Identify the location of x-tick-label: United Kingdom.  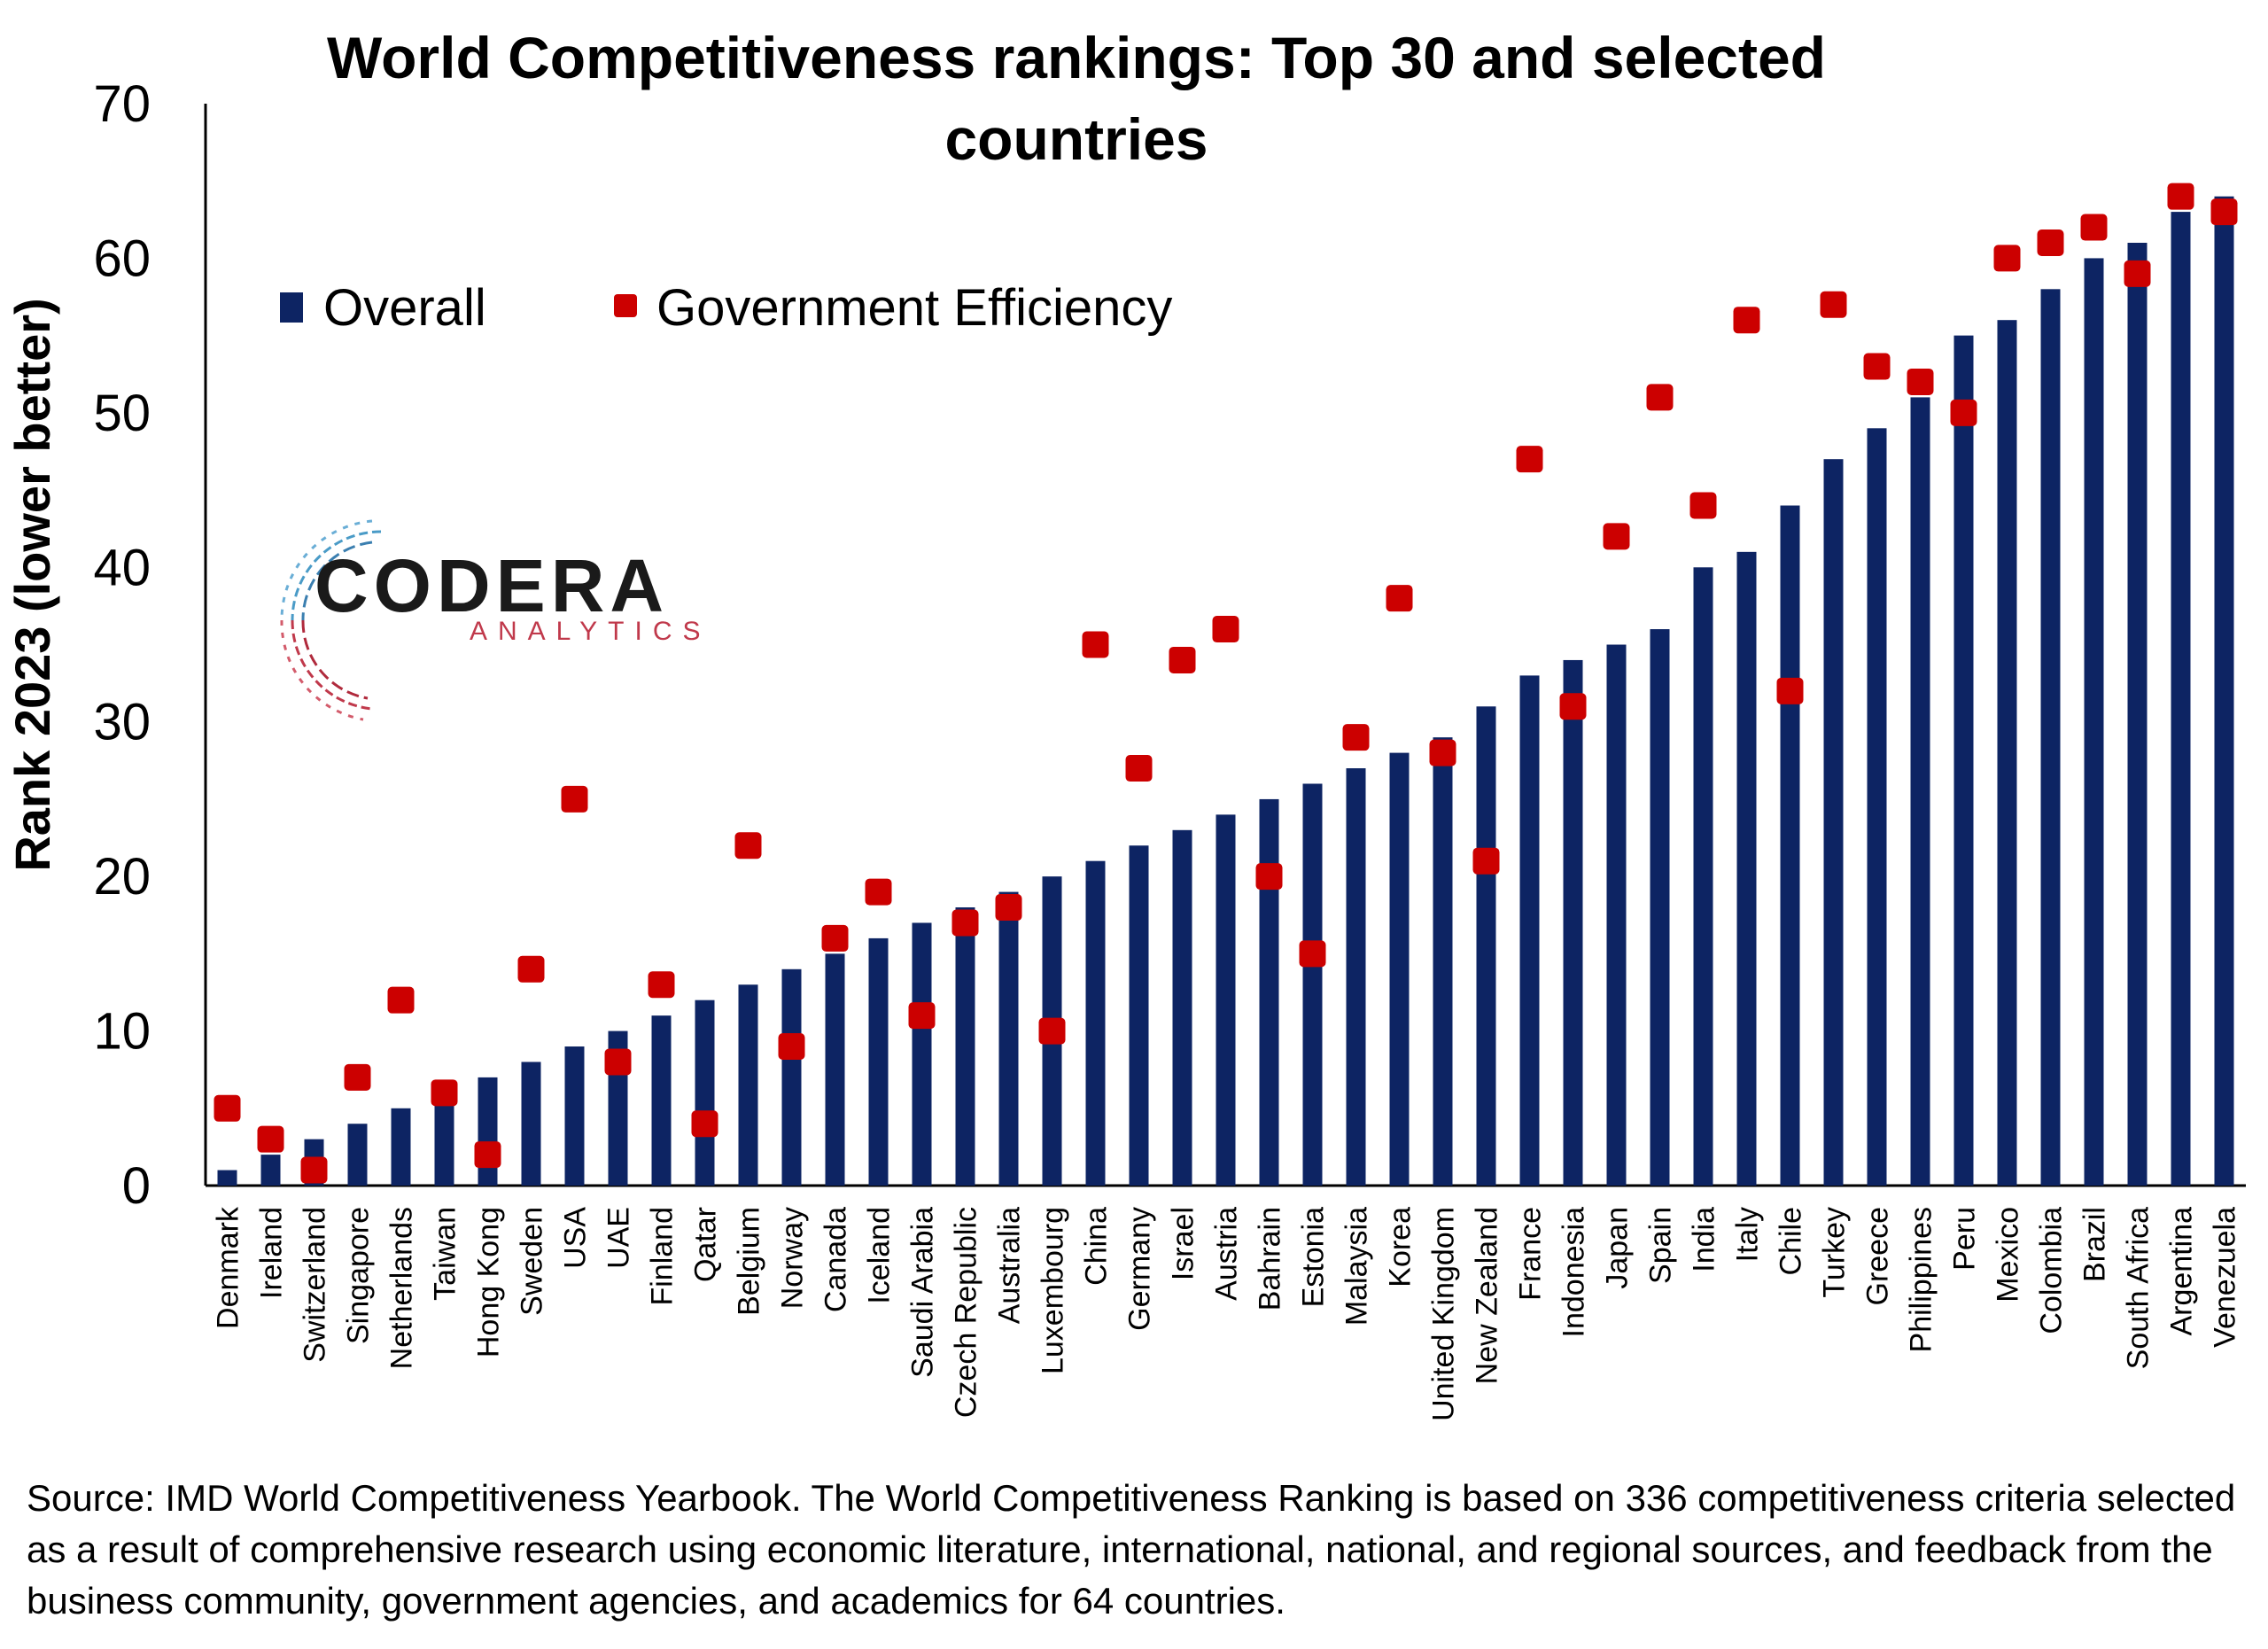
(1444, 1314).